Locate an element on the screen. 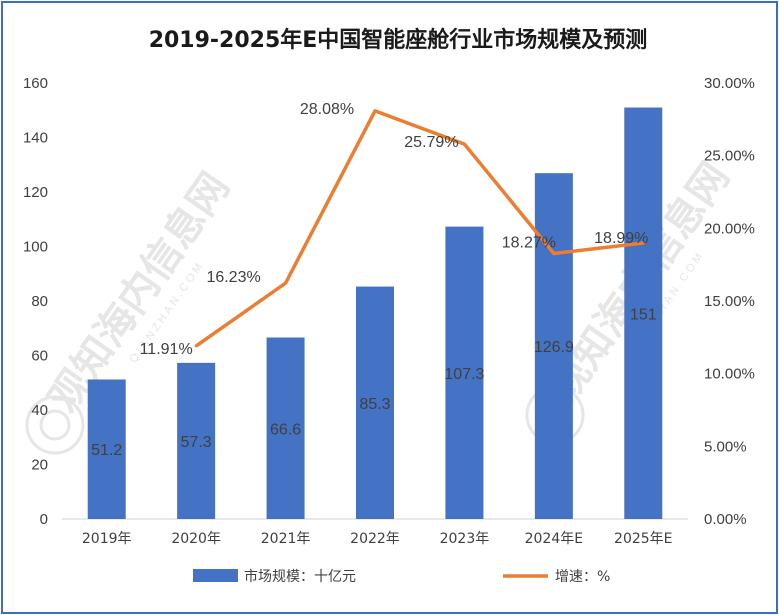  y-right-tick: 15.00% is located at coordinates (729, 301).